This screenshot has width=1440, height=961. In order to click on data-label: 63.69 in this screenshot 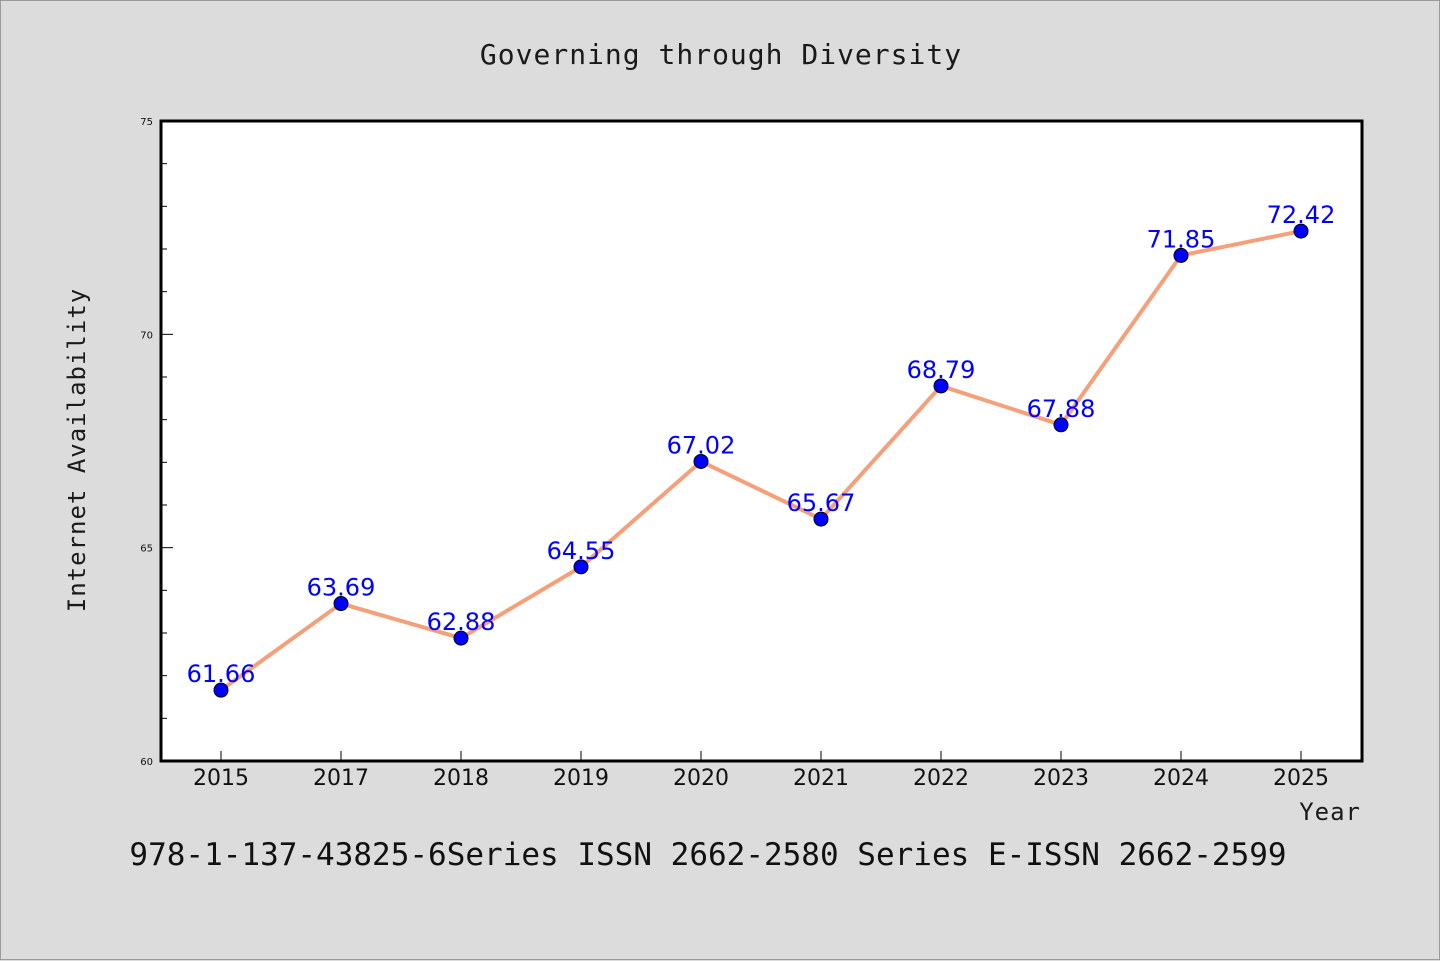, I will do `click(341, 588)`.